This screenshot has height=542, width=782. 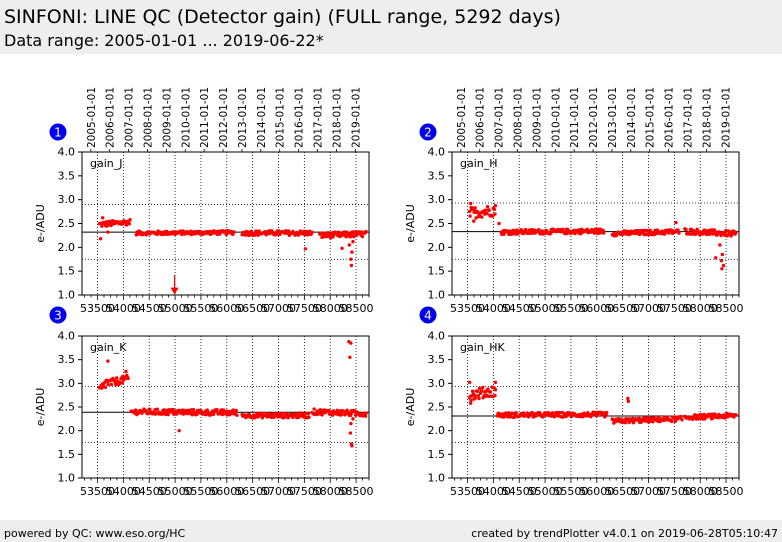 I want to click on y-tick-label: 3.5, so click(x=437, y=359).